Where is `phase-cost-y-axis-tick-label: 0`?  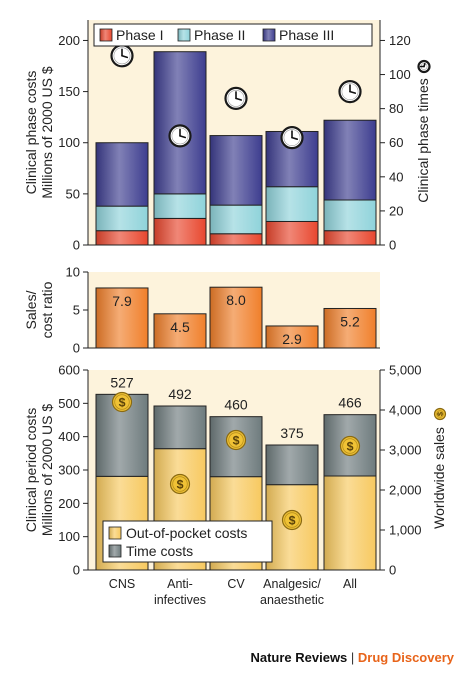
phase-cost-y-axis-tick-label: 0 is located at coordinates (76, 245).